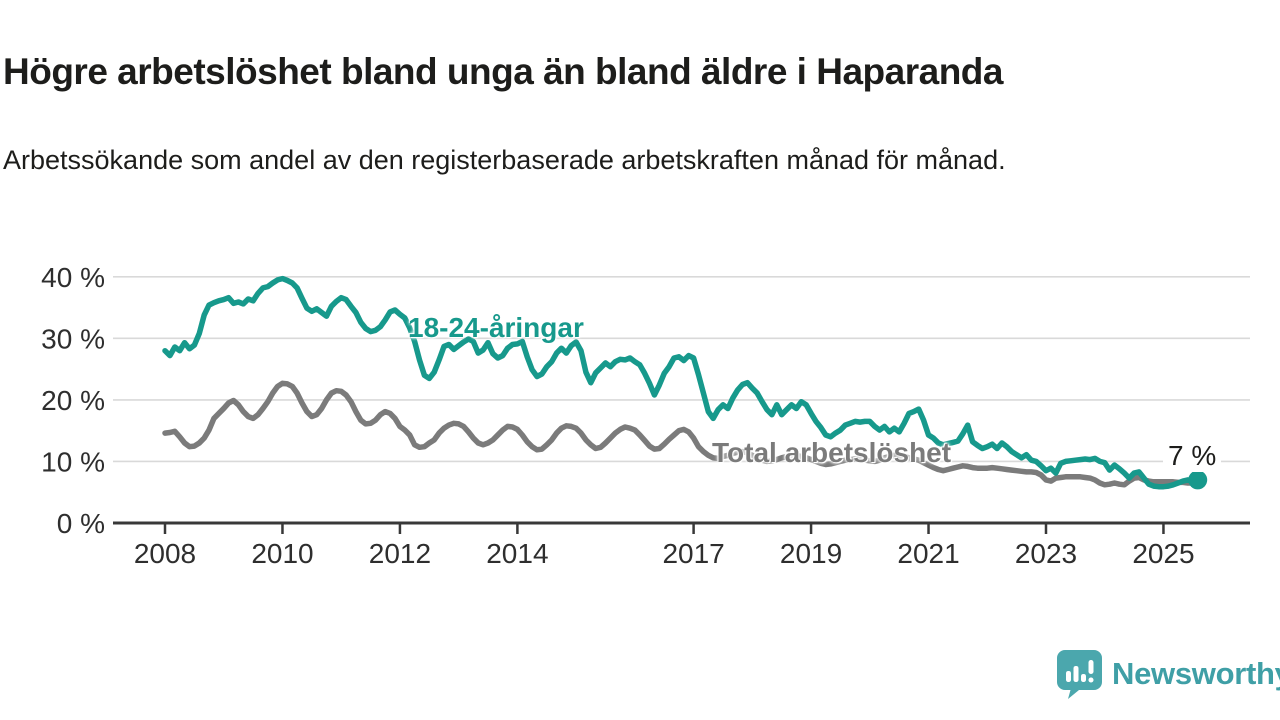 This screenshot has width=1280, height=720. What do you see at coordinates (1198, 480) in the screenshot?
I see `end-point-dot` at bounding box center [1198, 480].